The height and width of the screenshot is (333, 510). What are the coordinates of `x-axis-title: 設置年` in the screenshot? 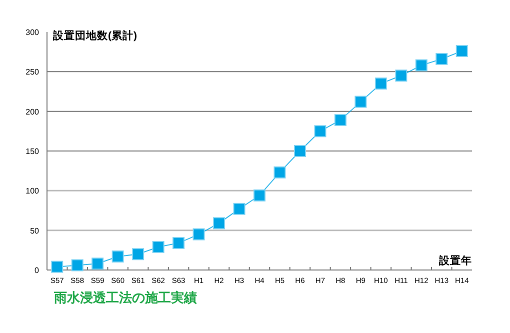 It's located at (455, 260).